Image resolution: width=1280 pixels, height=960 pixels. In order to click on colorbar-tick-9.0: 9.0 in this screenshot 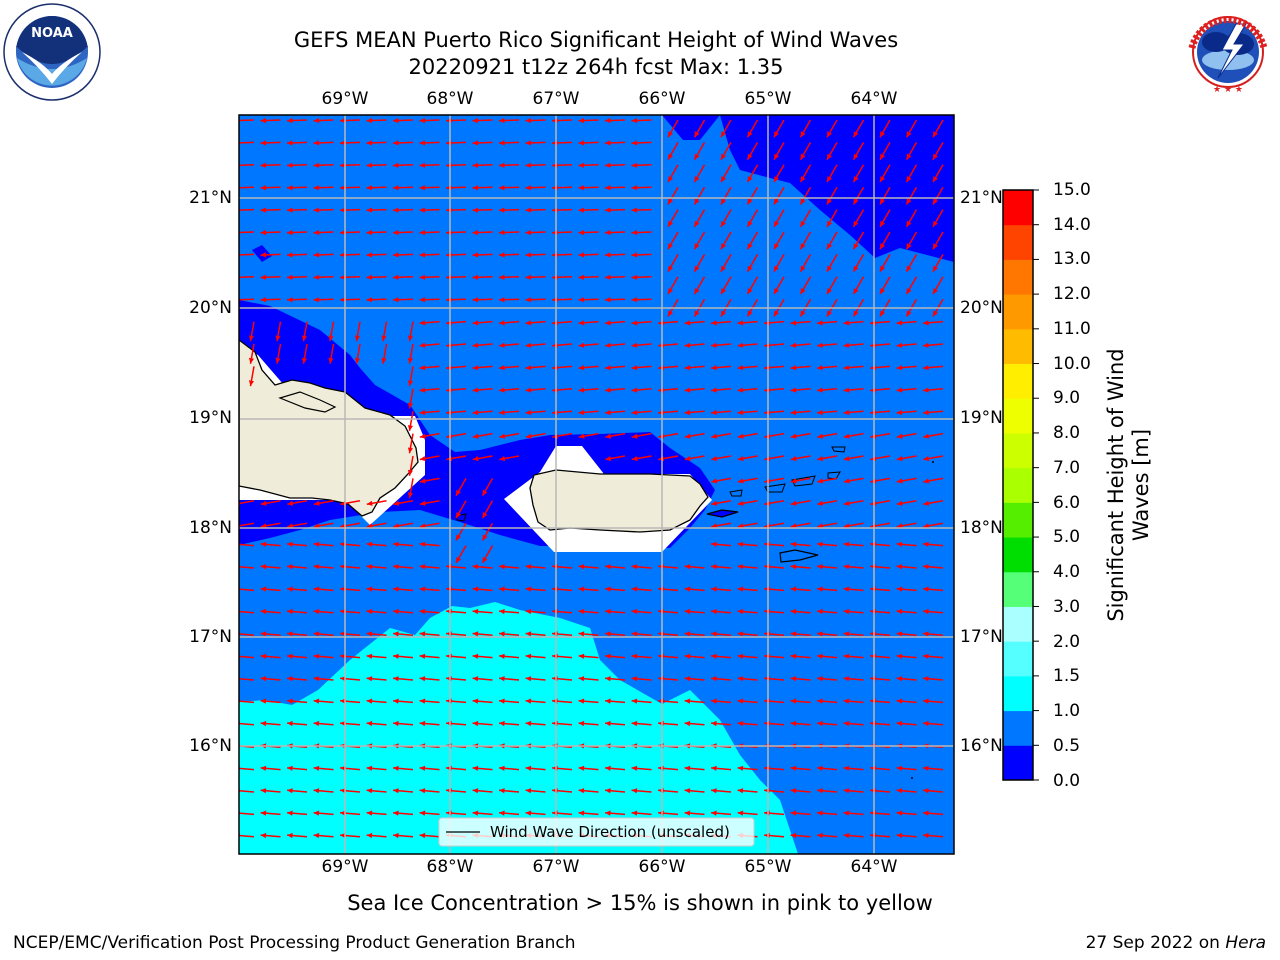, I will do `click(1067, 398)`.